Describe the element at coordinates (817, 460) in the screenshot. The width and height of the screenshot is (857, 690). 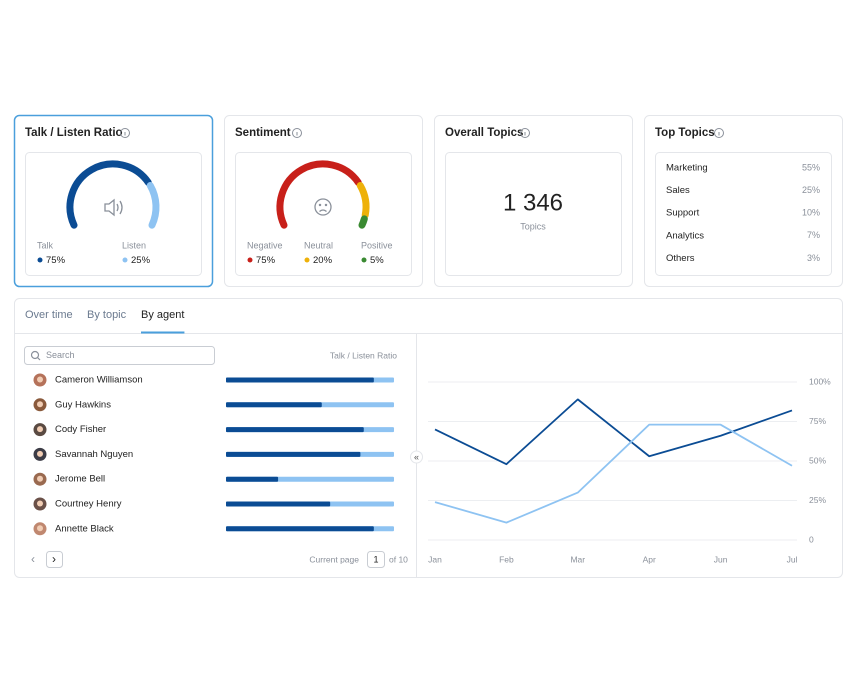
I see `y-tick-label: 50%` at that location.